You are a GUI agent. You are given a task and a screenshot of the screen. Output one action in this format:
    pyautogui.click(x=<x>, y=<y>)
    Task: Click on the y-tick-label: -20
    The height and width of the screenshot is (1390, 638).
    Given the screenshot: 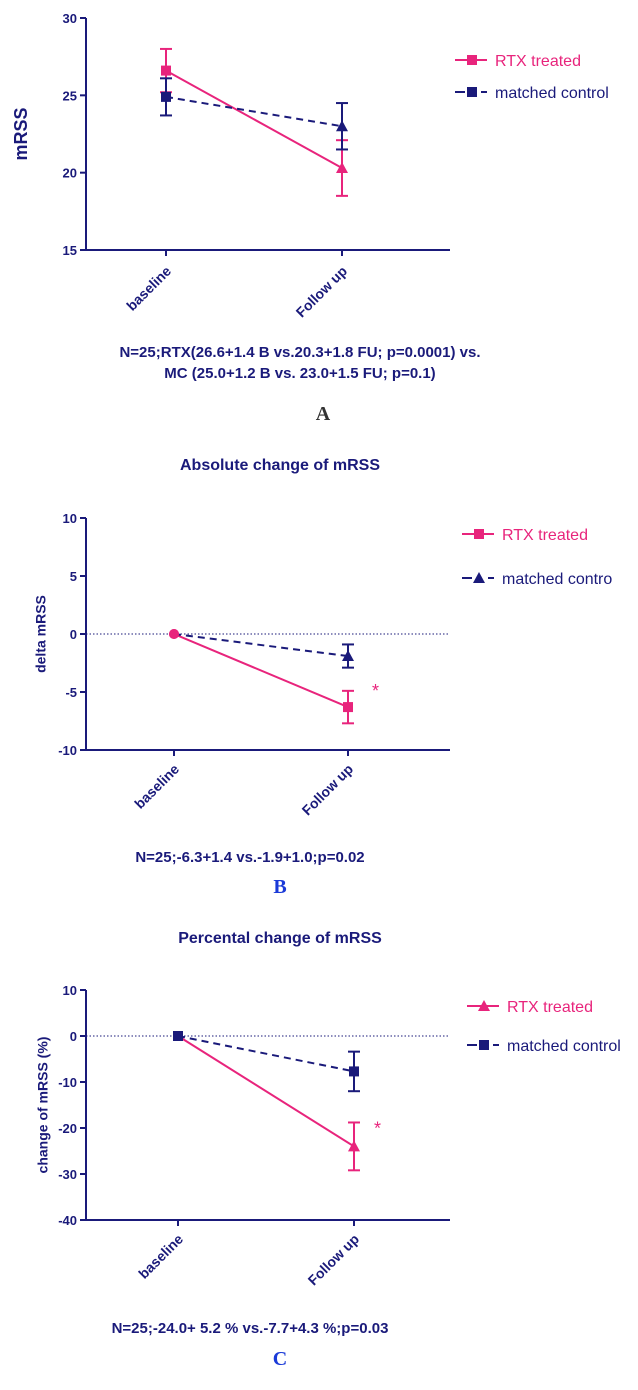 What is the action you would take?
    pyautogui.click(x=67, y=1128)
    